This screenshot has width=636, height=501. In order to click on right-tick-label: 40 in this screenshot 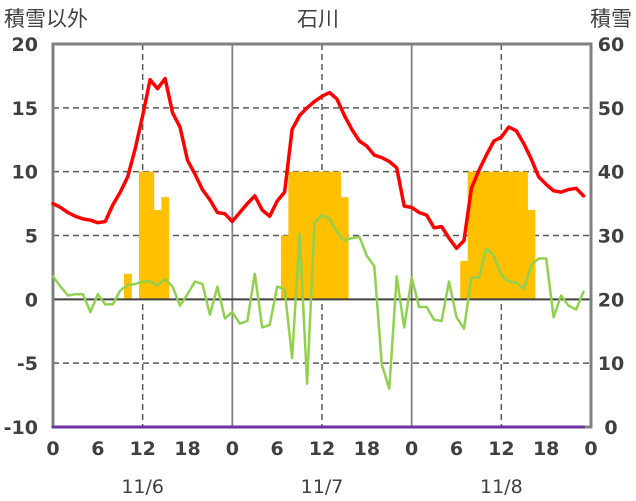, I will do `click(611, 173)`.